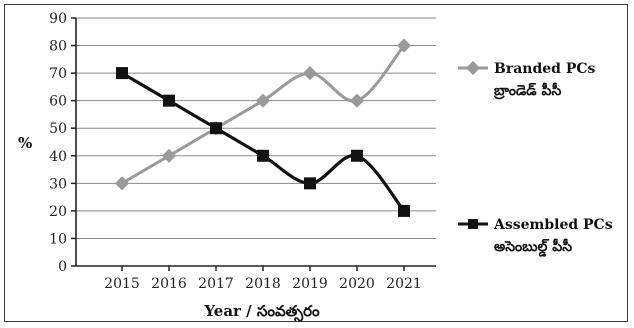  I want to click on legend-sublabel-assembled: అసెంబుల్డ్ పీసీ, so click(533, 247).